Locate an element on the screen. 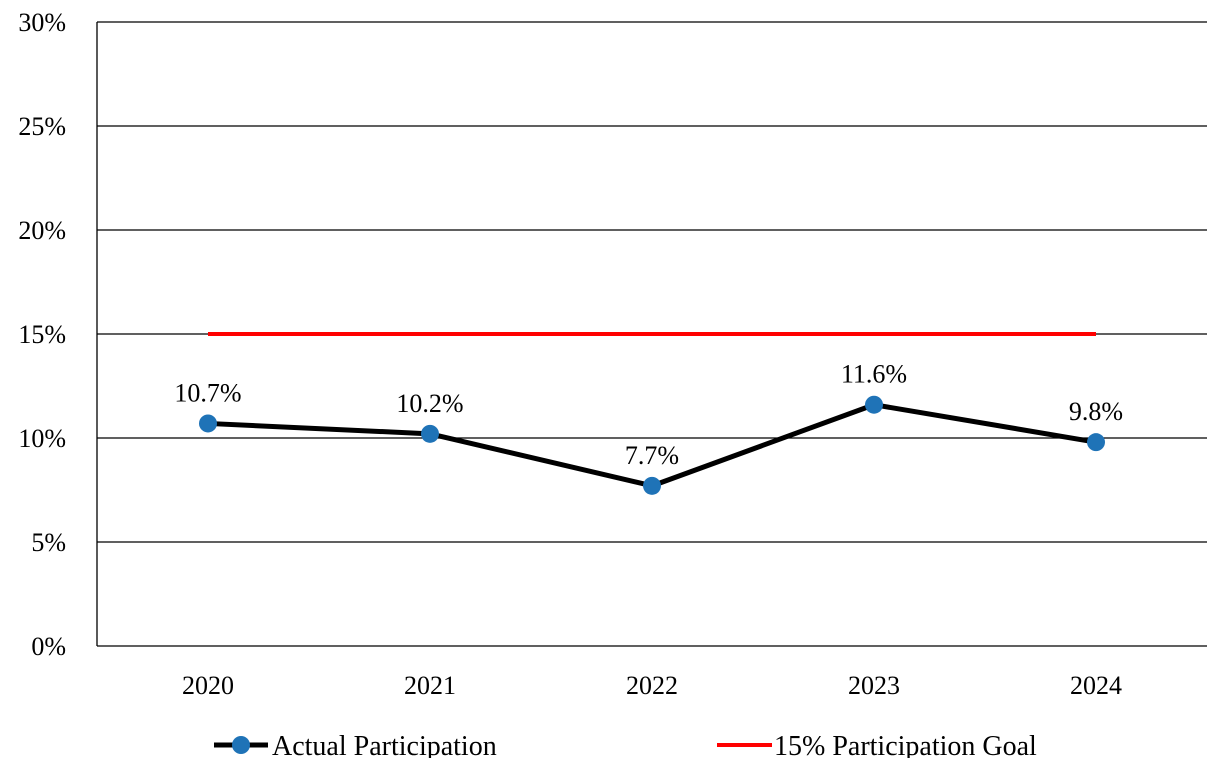 The height and width of the screenshot is (758, 1207). data-label: 9.8% is located at coordinates (1096, 411).